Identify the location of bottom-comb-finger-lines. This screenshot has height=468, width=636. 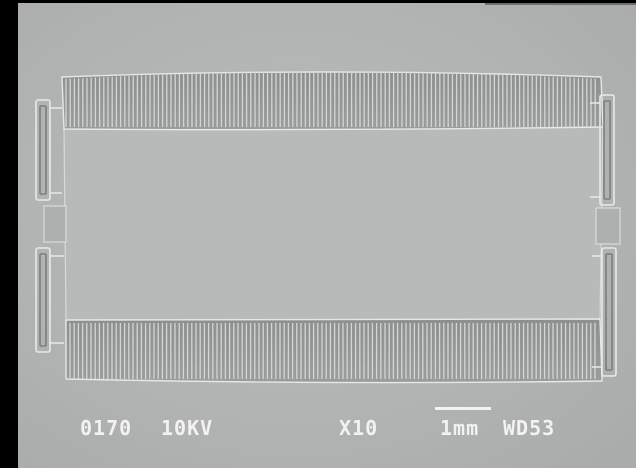
(332, 351).